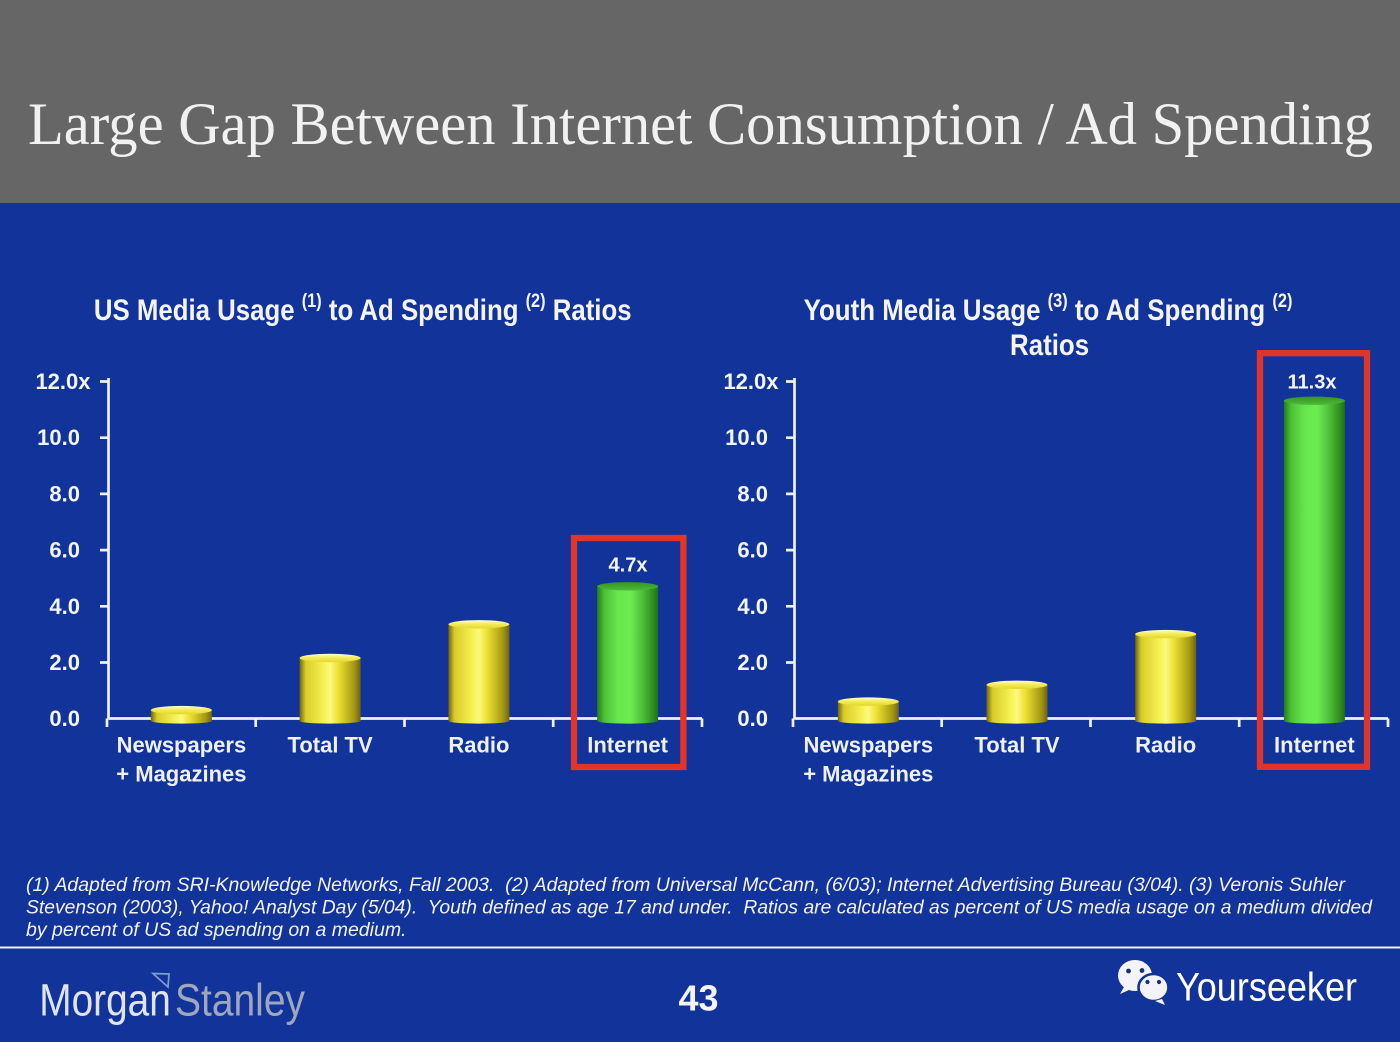 The width and height of the screenshot is (1400, 1042). I want to click on svg-text: Yourseeker, so click(1266, 988).